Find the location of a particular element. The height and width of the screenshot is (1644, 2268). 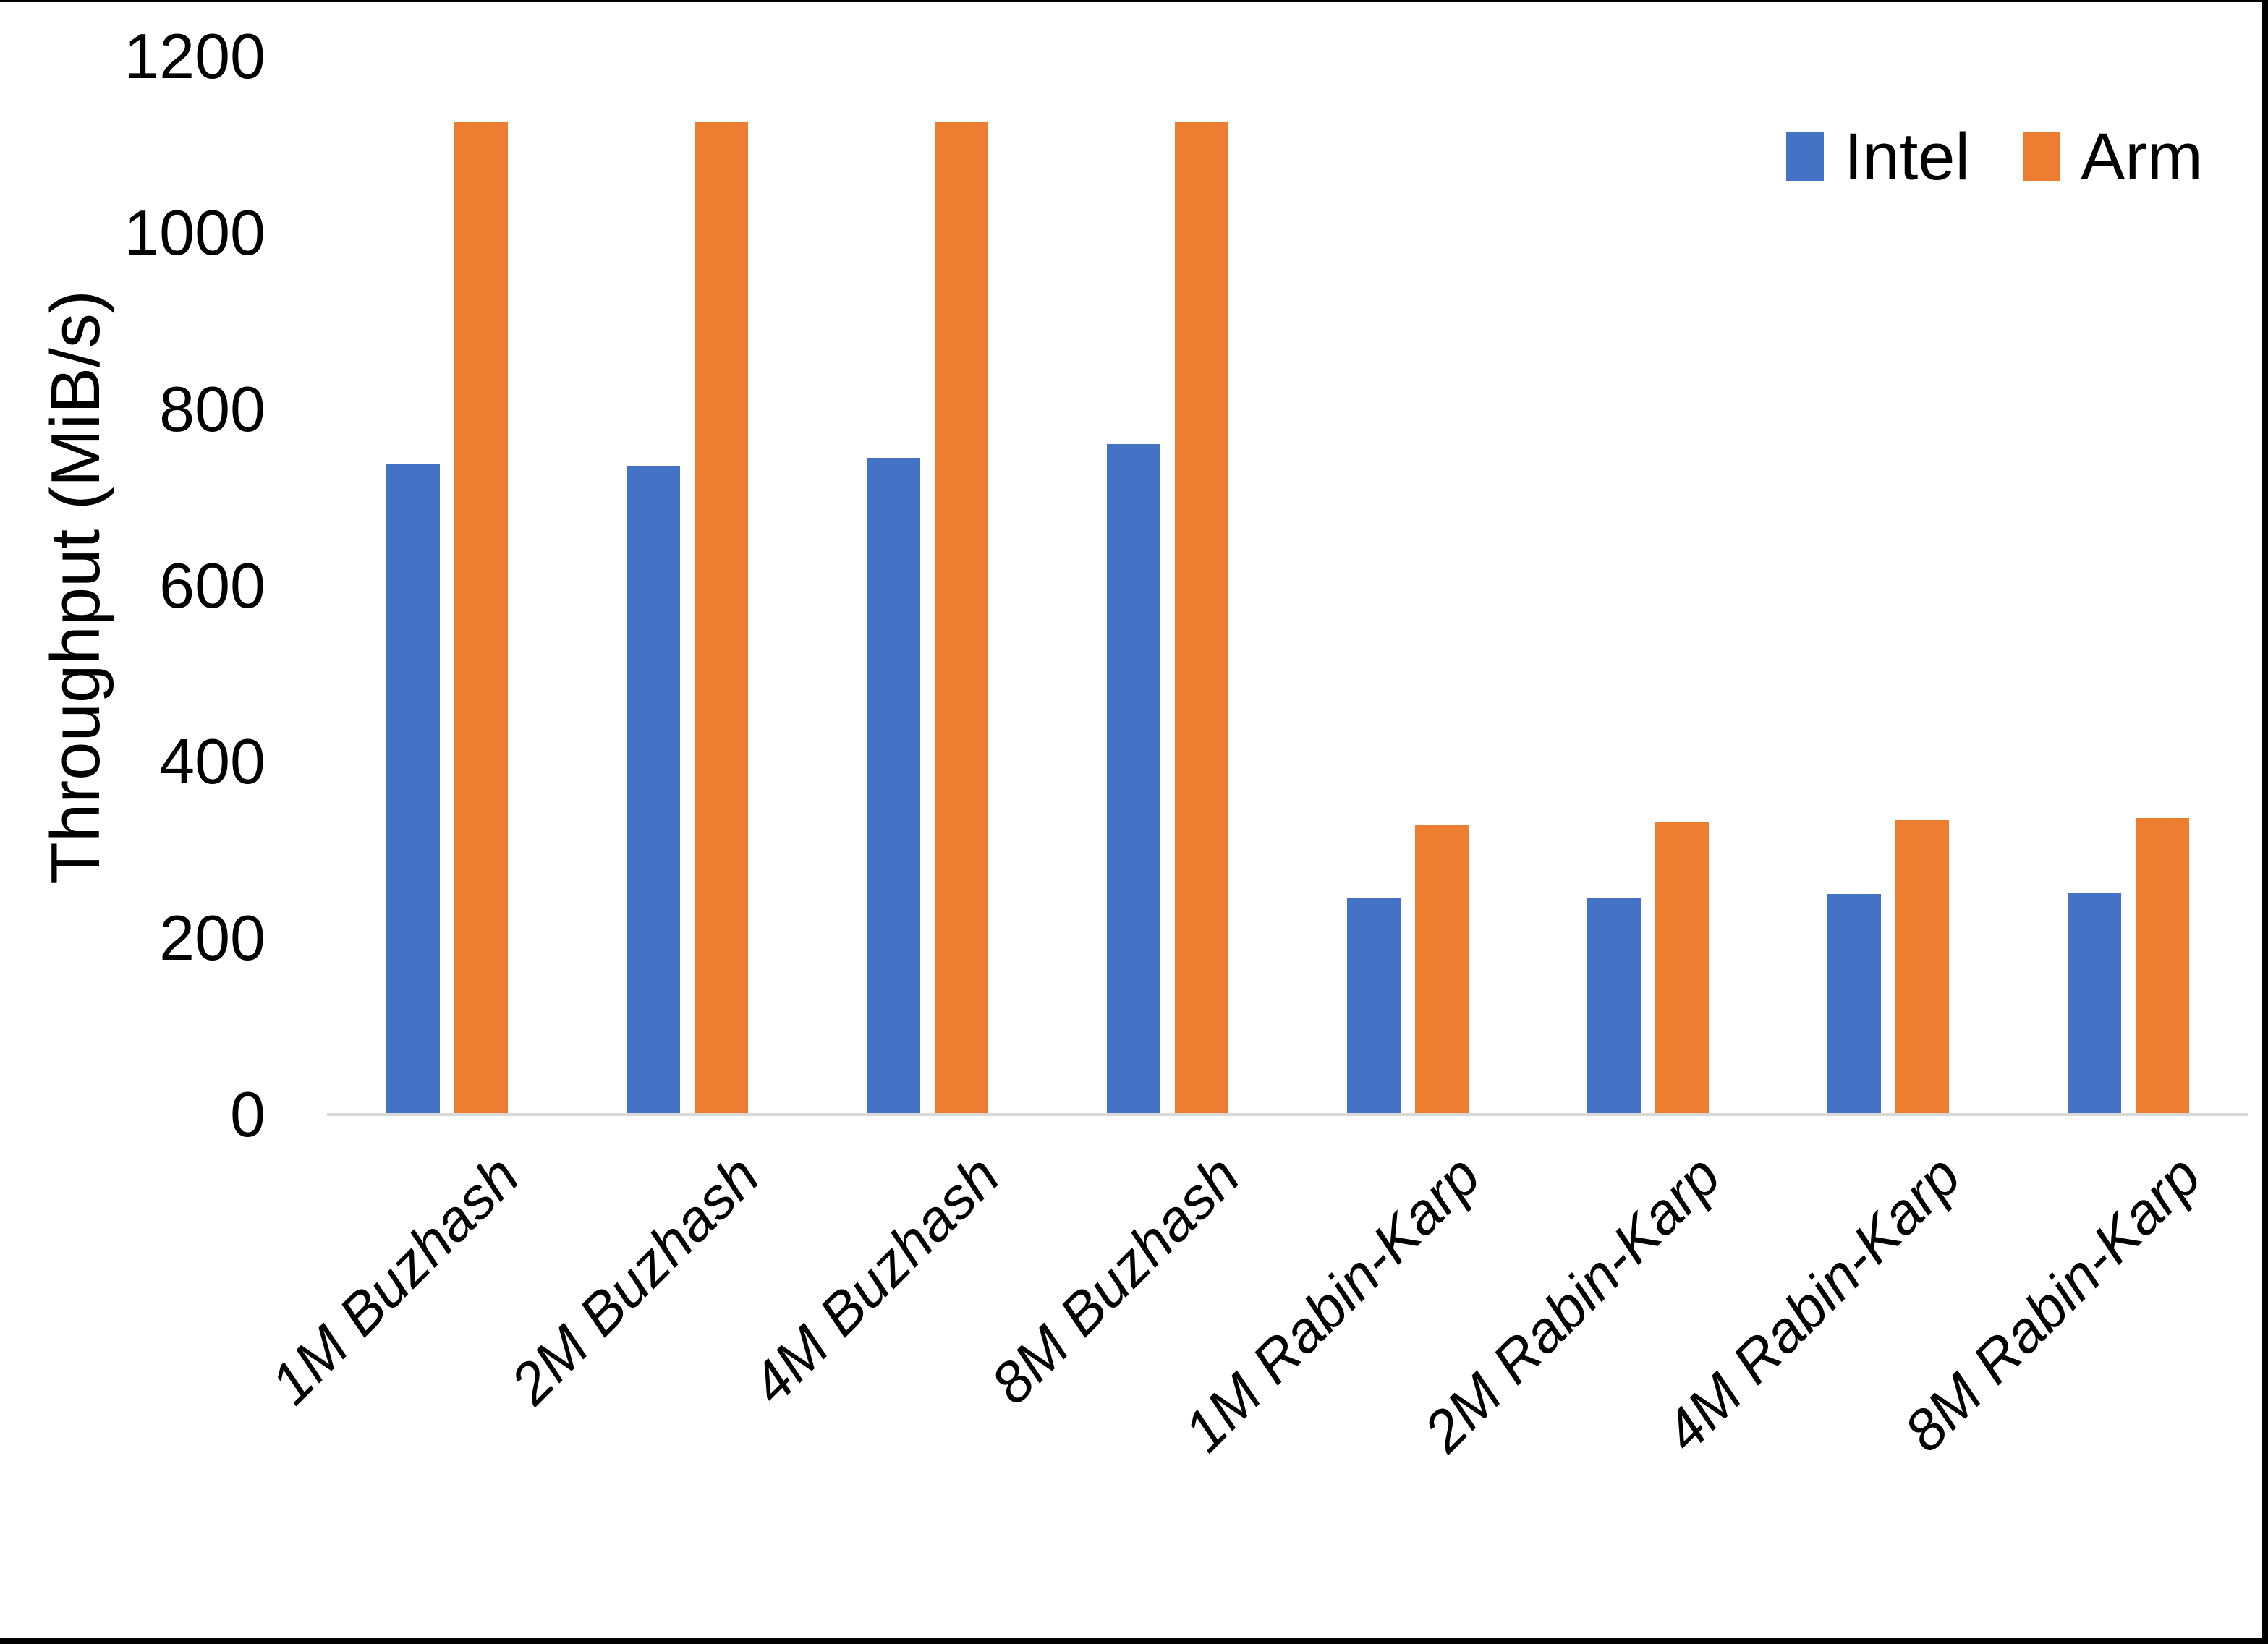

bar-intel-8m-rabin-karp is located at coordinates (2094, 1004).